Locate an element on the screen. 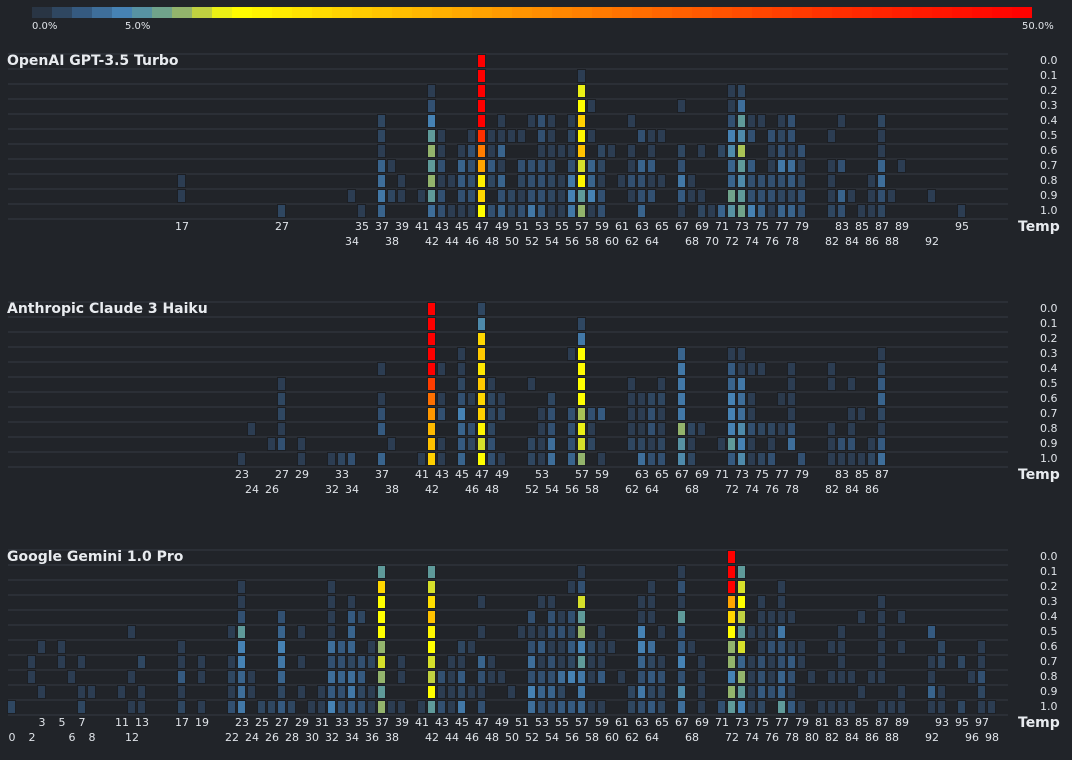 This screenshot has height=760, width=1072. x-tick-label: 32 is located at coordinates (332, 489).